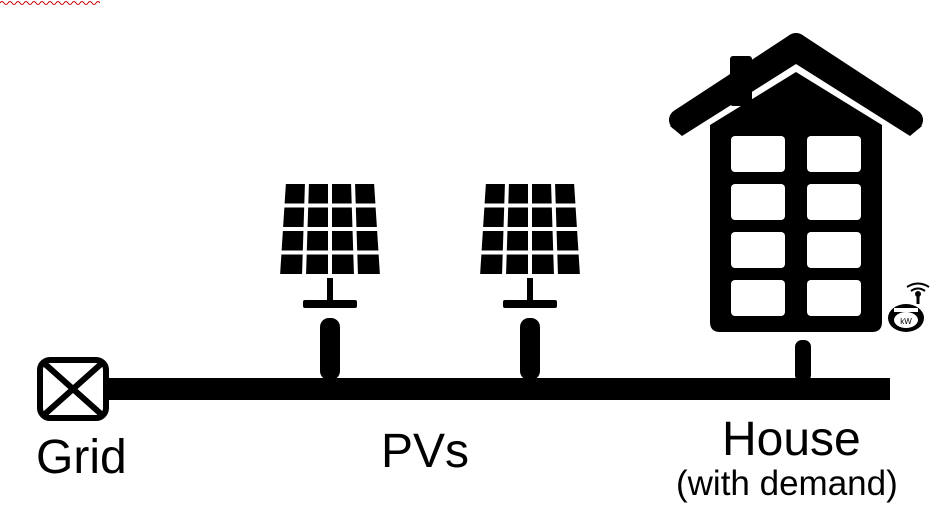  What do you see at coordinates (791, 439) in the screenshot?
I see `house-label: House` at bounding box center [791, 439].